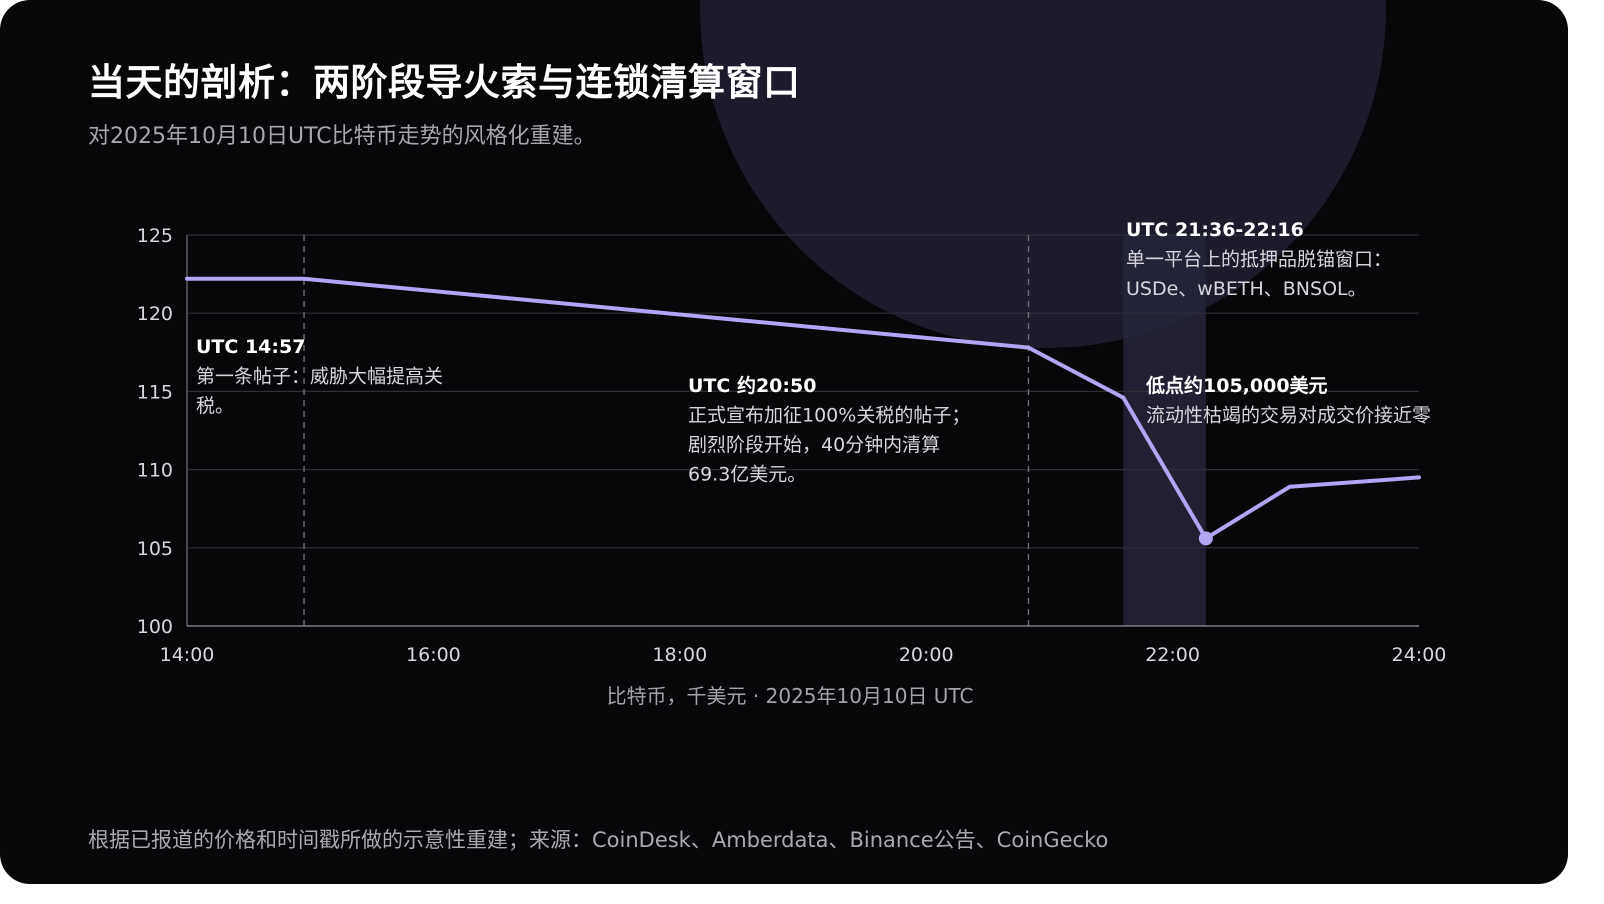 The width and height of the screenshot is (1604, 904). Describe the element at coordinates (814, 445) in the screenshot. I see `annotation-text: 剧烈阶段开始，40分钟内清算` at that location.